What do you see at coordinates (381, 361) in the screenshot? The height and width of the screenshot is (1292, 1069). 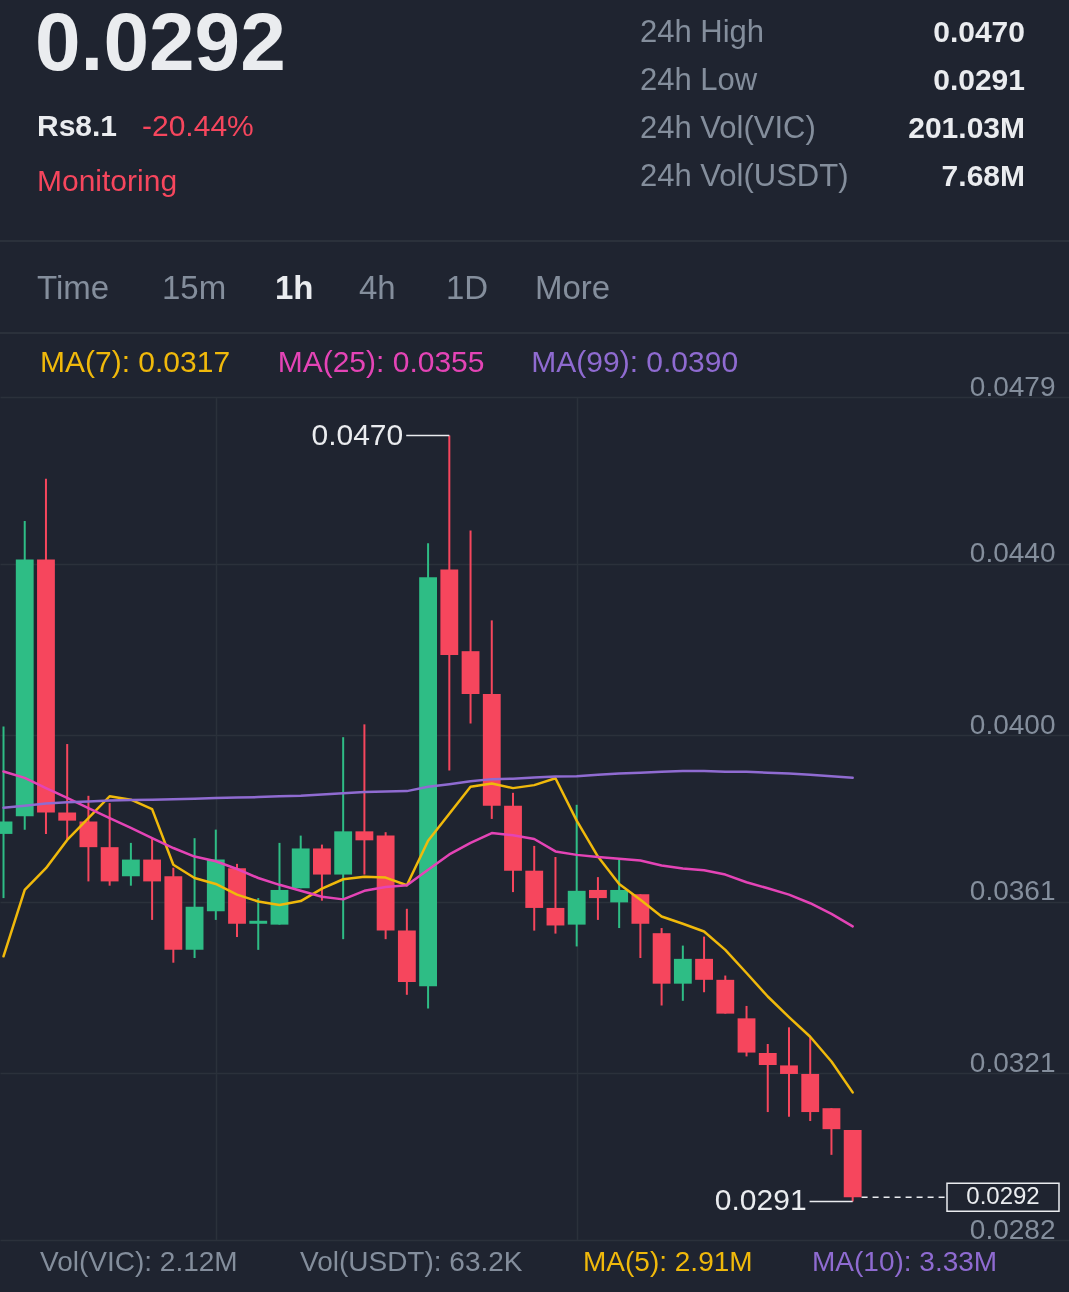 I see `text: MA(25): 0.0355` at bounding box center [381, 361].